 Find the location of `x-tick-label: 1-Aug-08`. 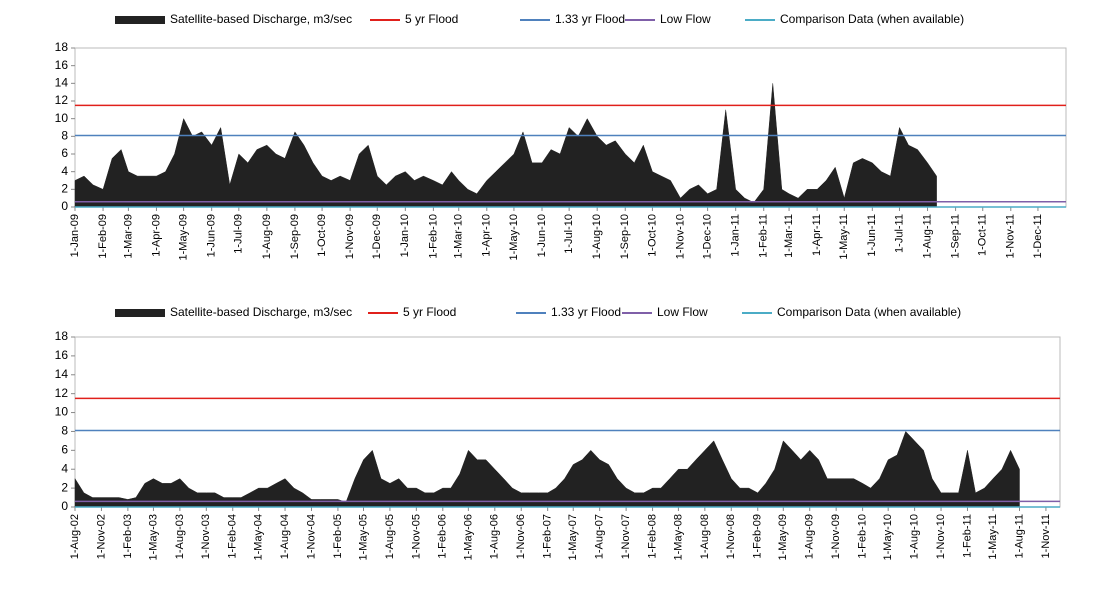

x-tick-label: 1-Aug-08 is located at coordinates (705, 536).